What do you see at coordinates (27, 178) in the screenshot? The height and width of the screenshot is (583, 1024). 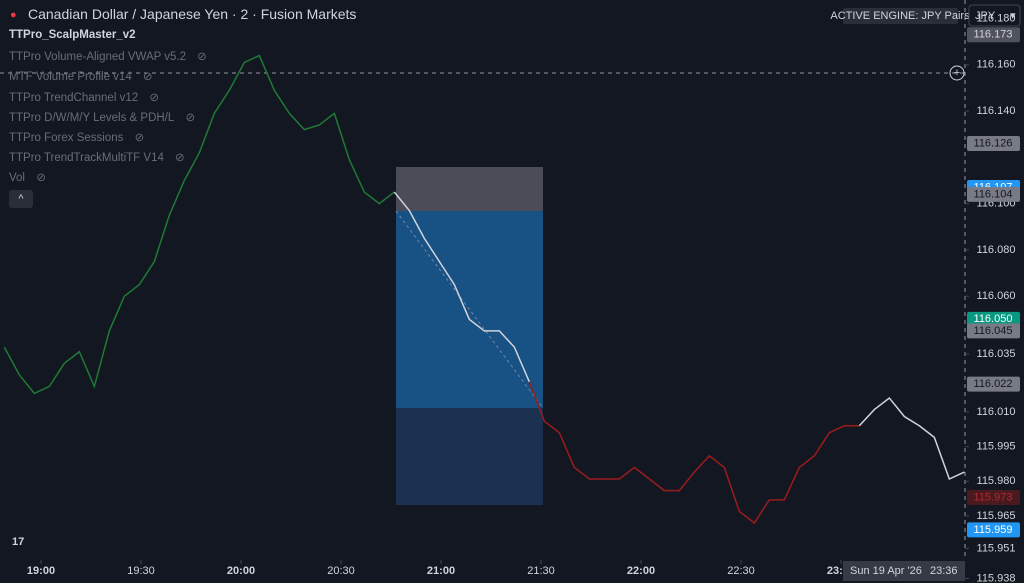 I see `indicator-label: Vol ⊘` at bounding box center [27, 178].